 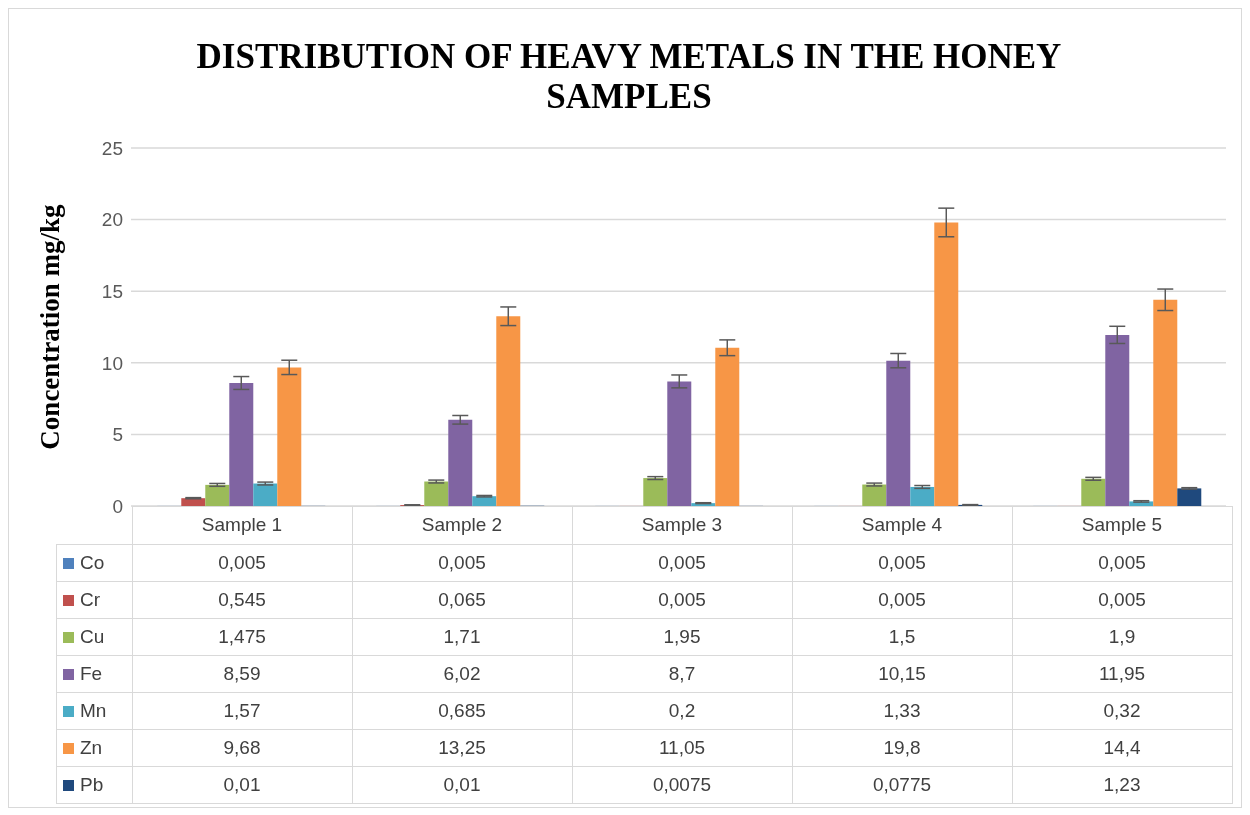 What do you see at coordinates (242, 673) in the screenshot?
I see `data-label: 8,59` at bounding box center [242, 673].